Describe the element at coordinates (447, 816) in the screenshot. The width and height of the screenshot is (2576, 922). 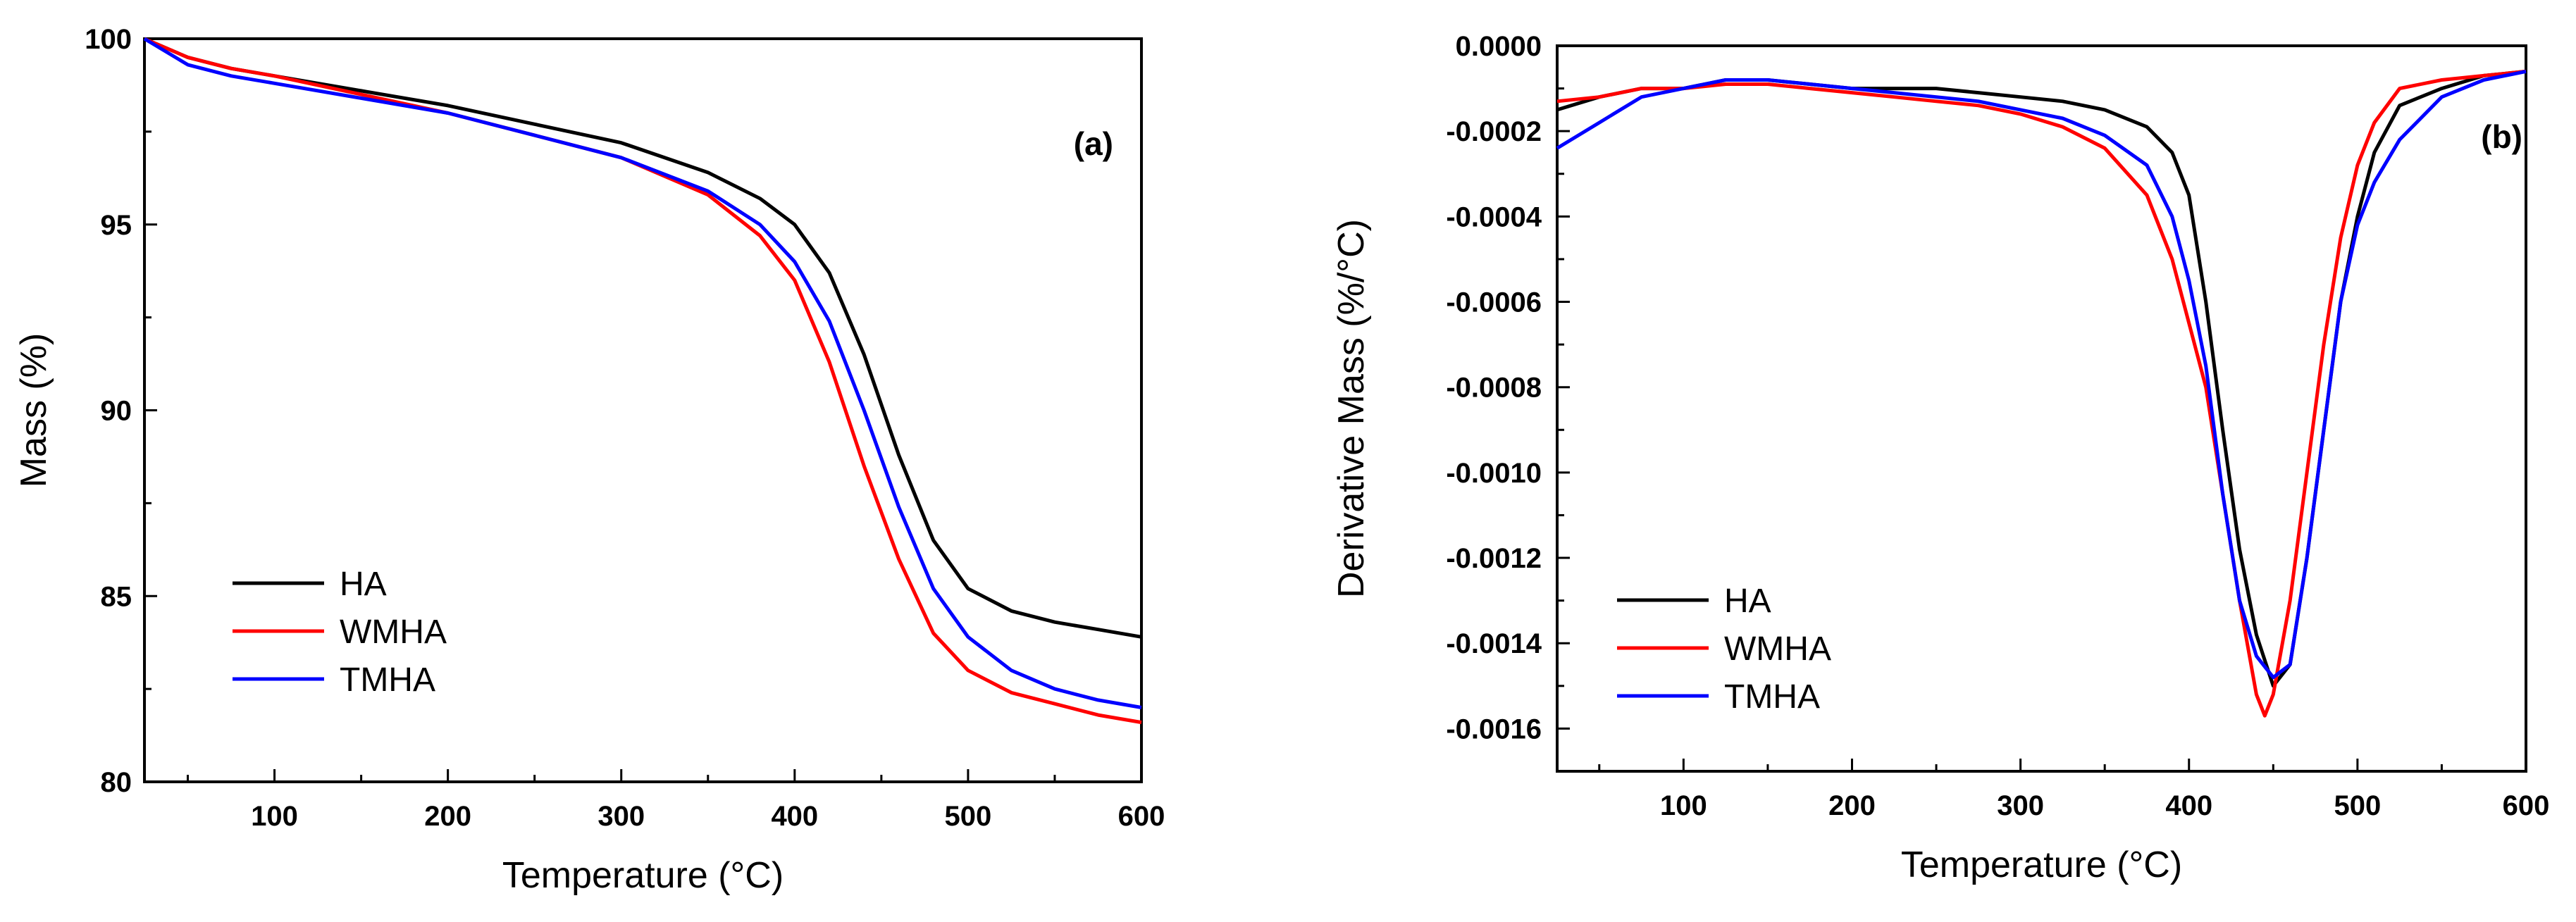
I see `chart-a-x-tick-label: 200` at that location.